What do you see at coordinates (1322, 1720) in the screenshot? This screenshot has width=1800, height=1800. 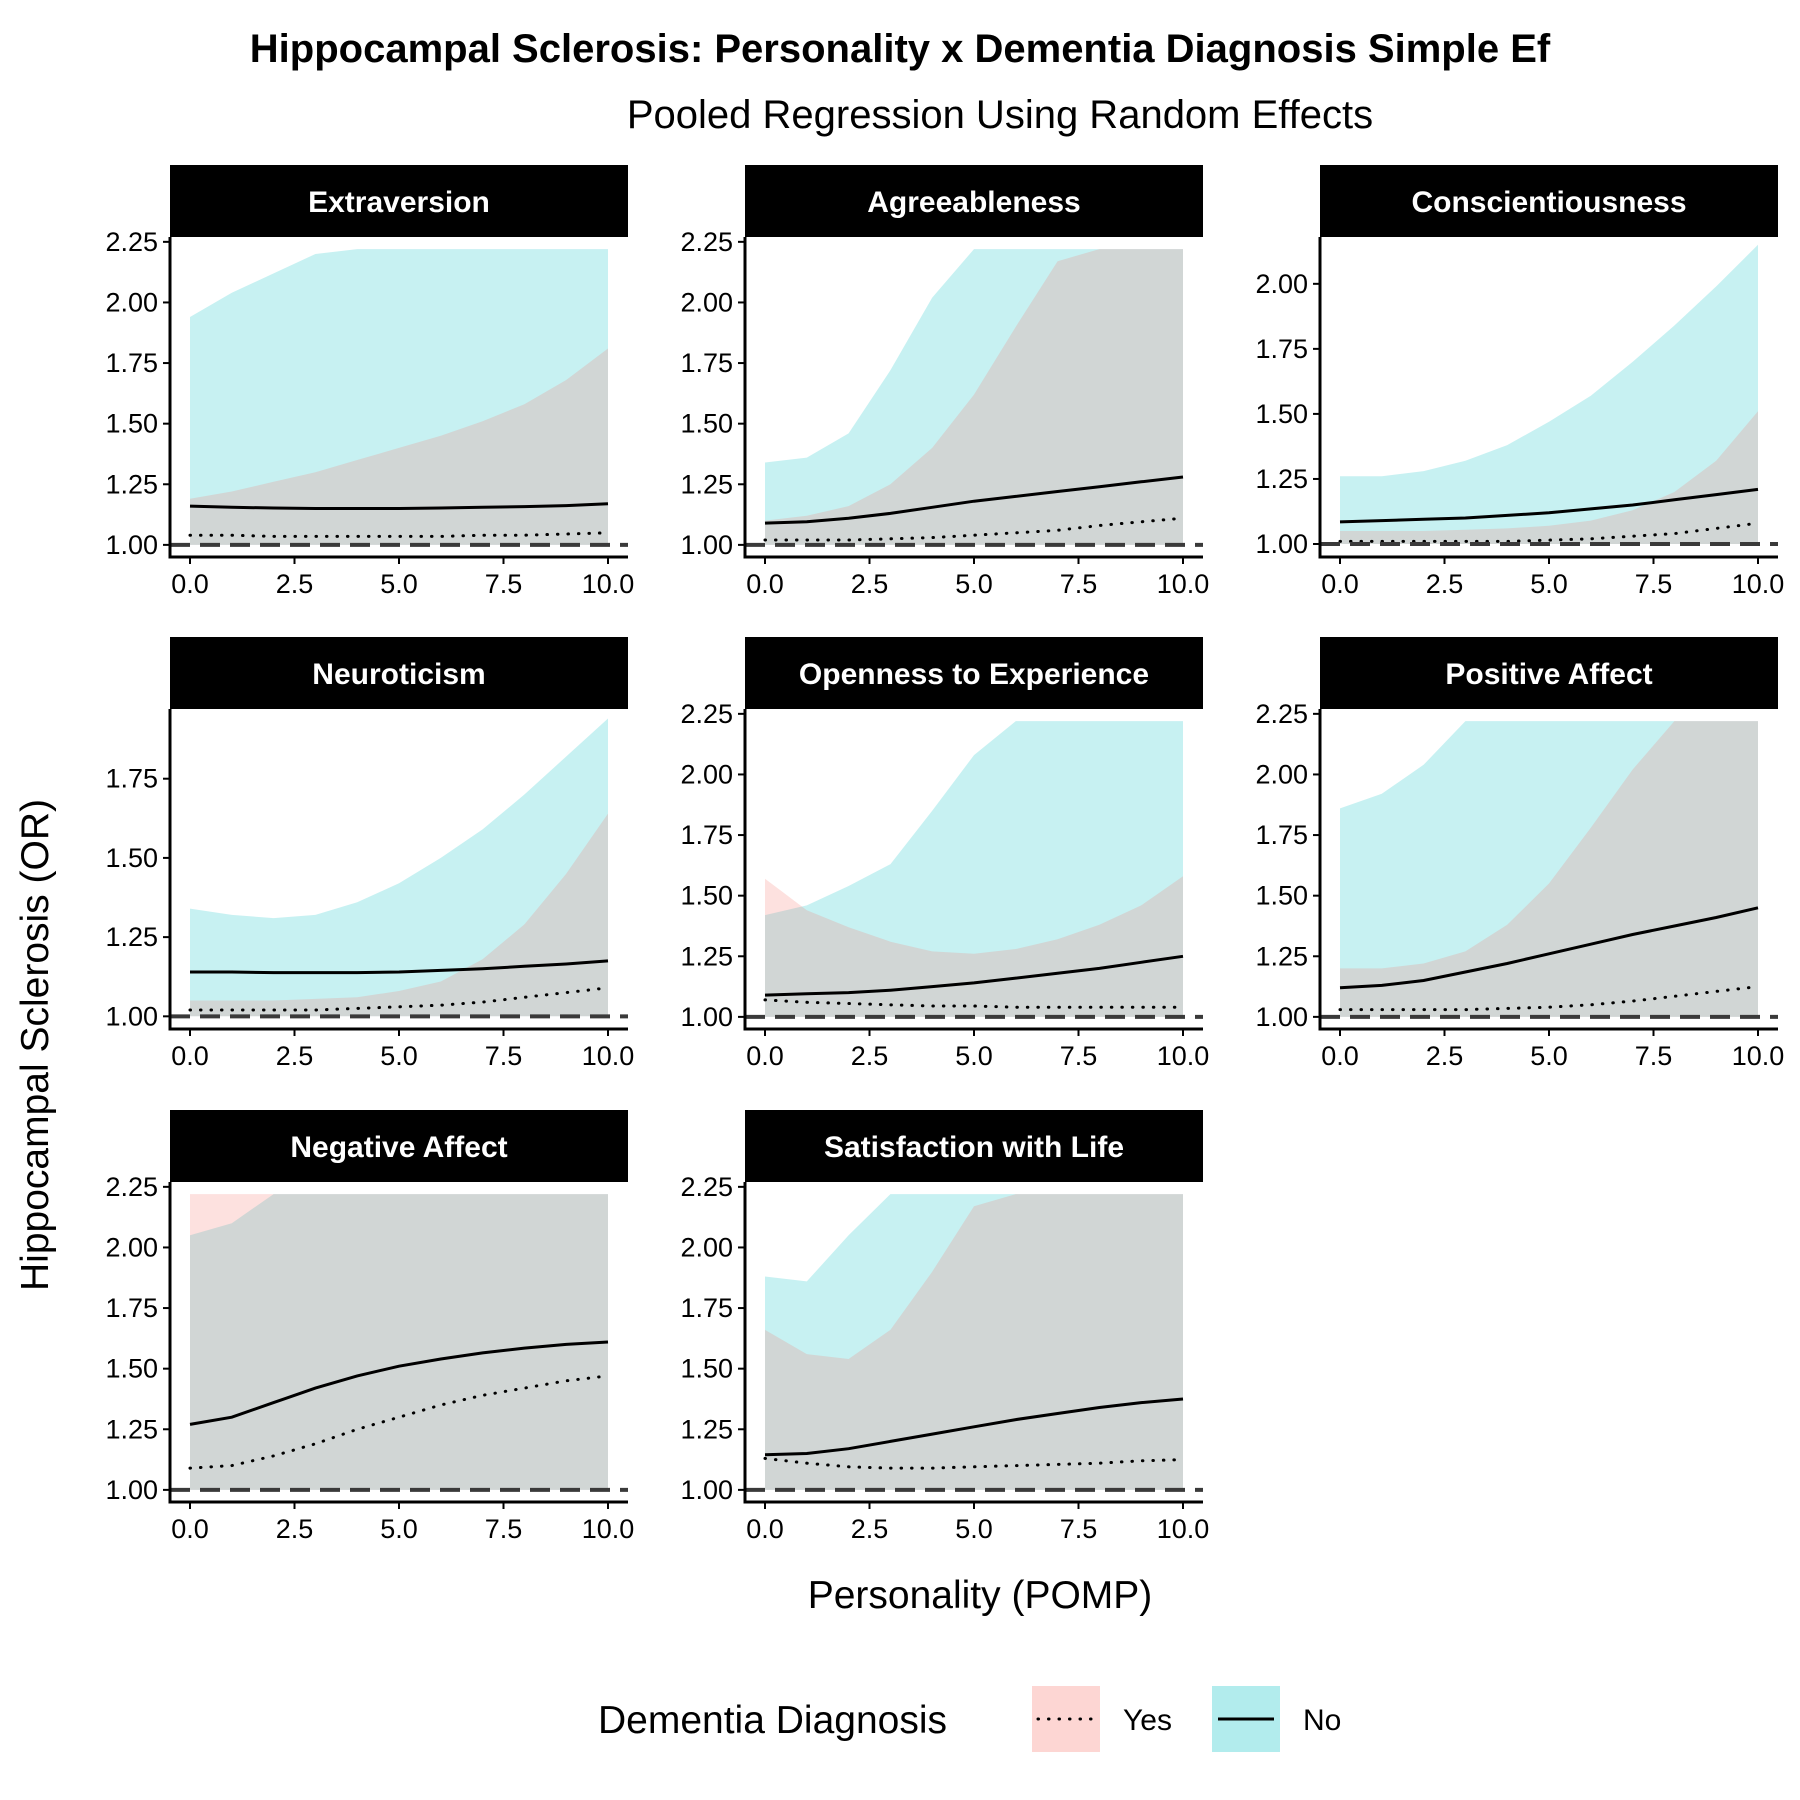 I see `legend-label-no: No` at bounding box center [1322, 1720].